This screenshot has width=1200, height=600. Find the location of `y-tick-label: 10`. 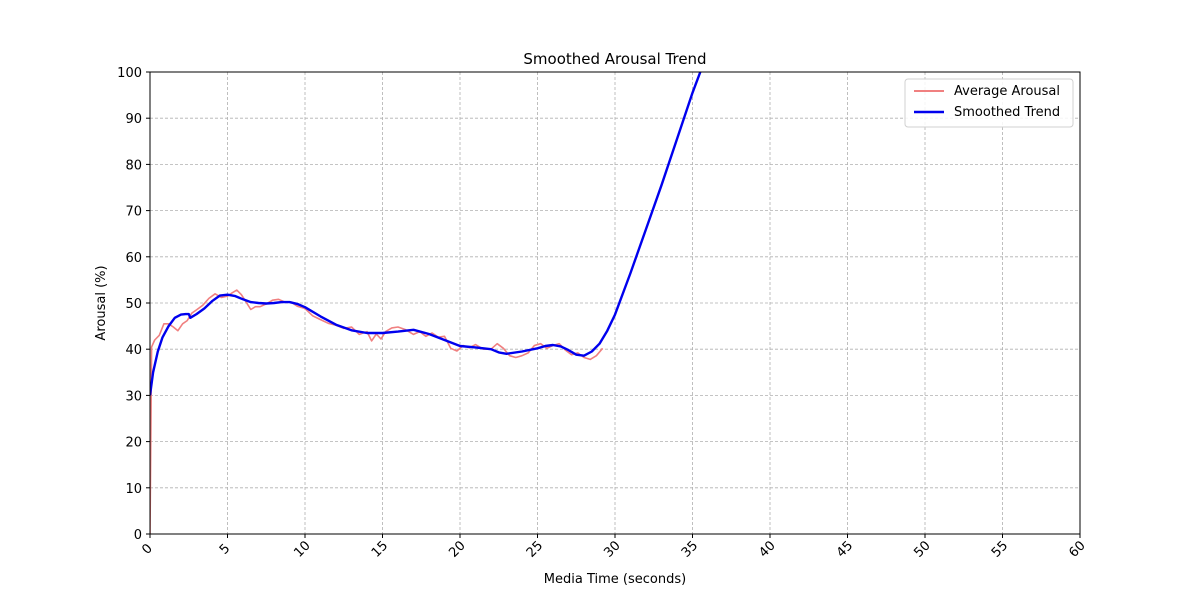

y-tick-label: 10 is located at coordinates (133, 489).